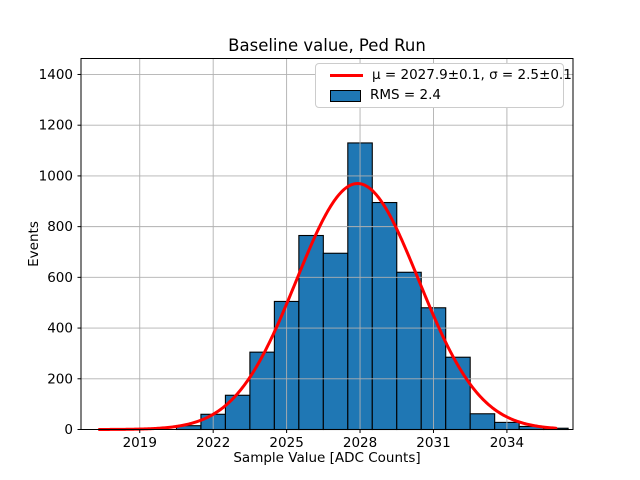 This screenshot has height=480, width=640. I want to click on y-axis-label: Events, so click(34, 244).